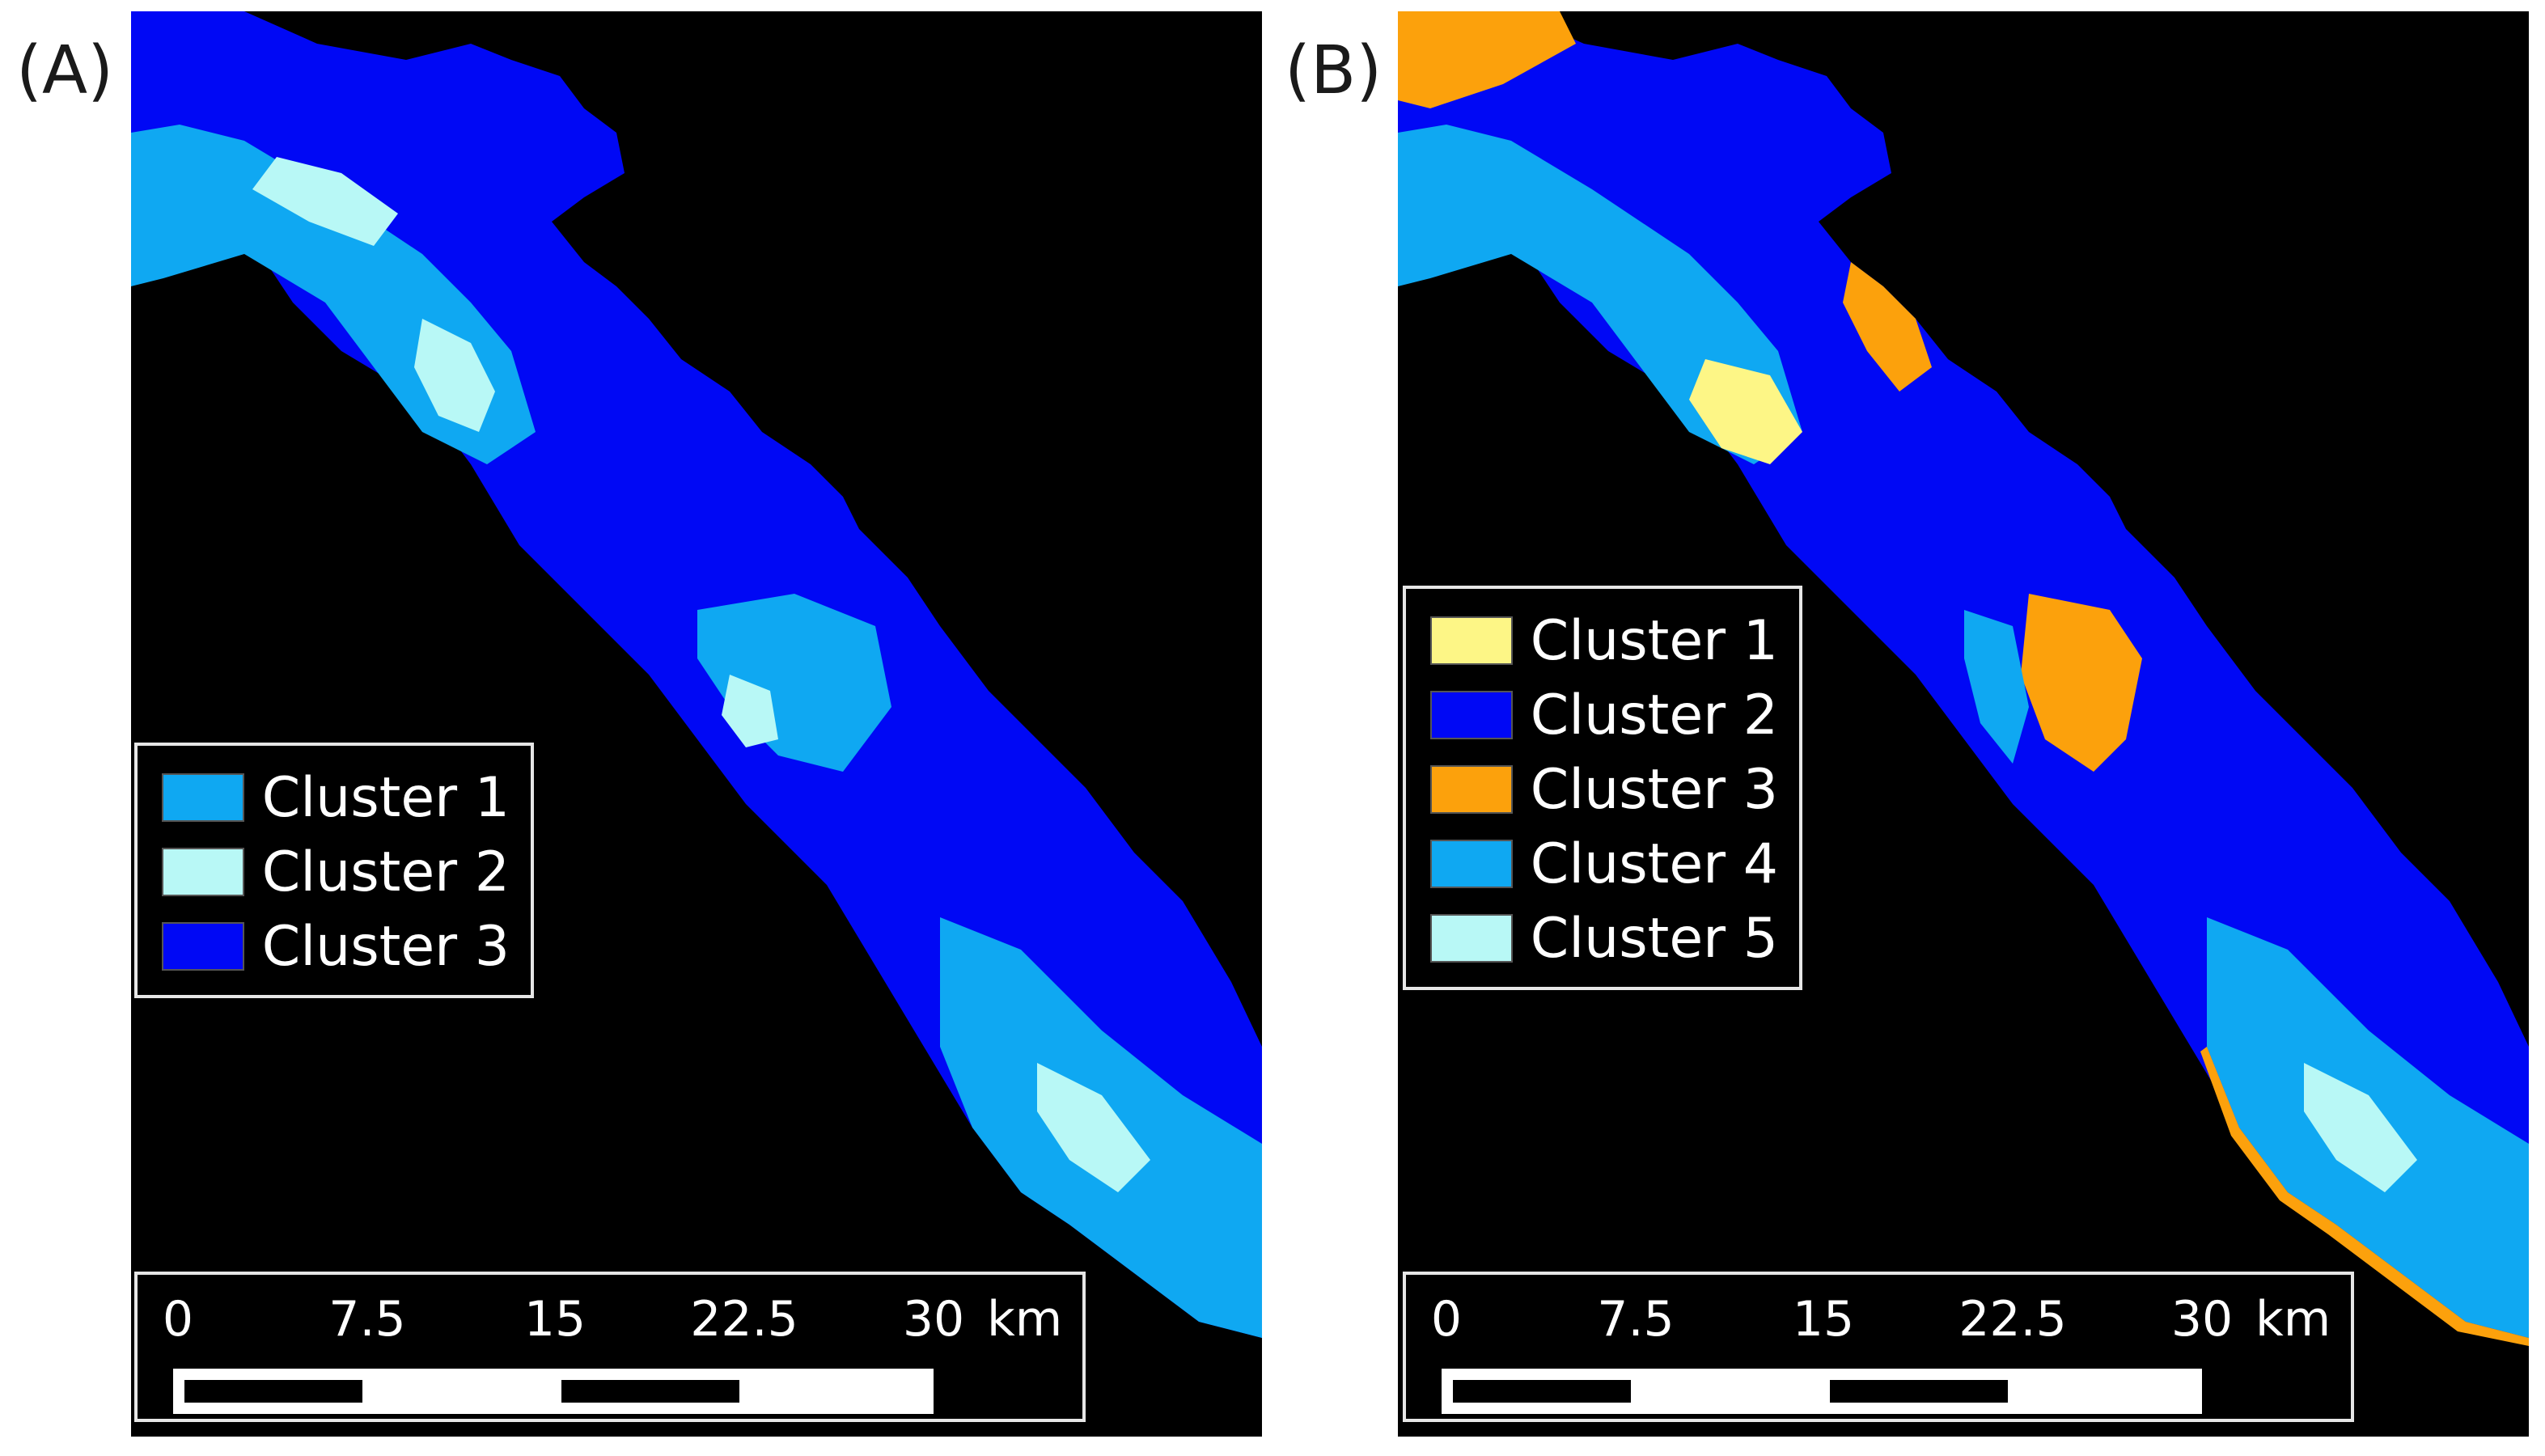 The width and height of the screenshot is (2545, 1456). I want to click on bright-zone-middle, so click(750, 711).